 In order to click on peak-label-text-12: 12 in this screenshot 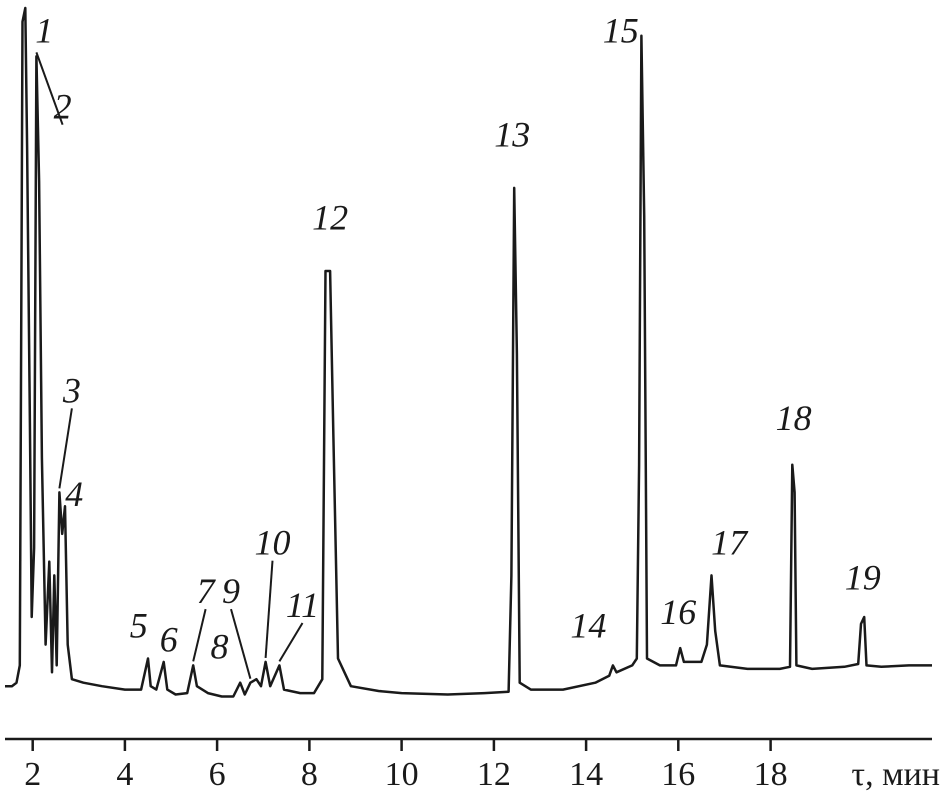, I will do `click(330, 217)`.